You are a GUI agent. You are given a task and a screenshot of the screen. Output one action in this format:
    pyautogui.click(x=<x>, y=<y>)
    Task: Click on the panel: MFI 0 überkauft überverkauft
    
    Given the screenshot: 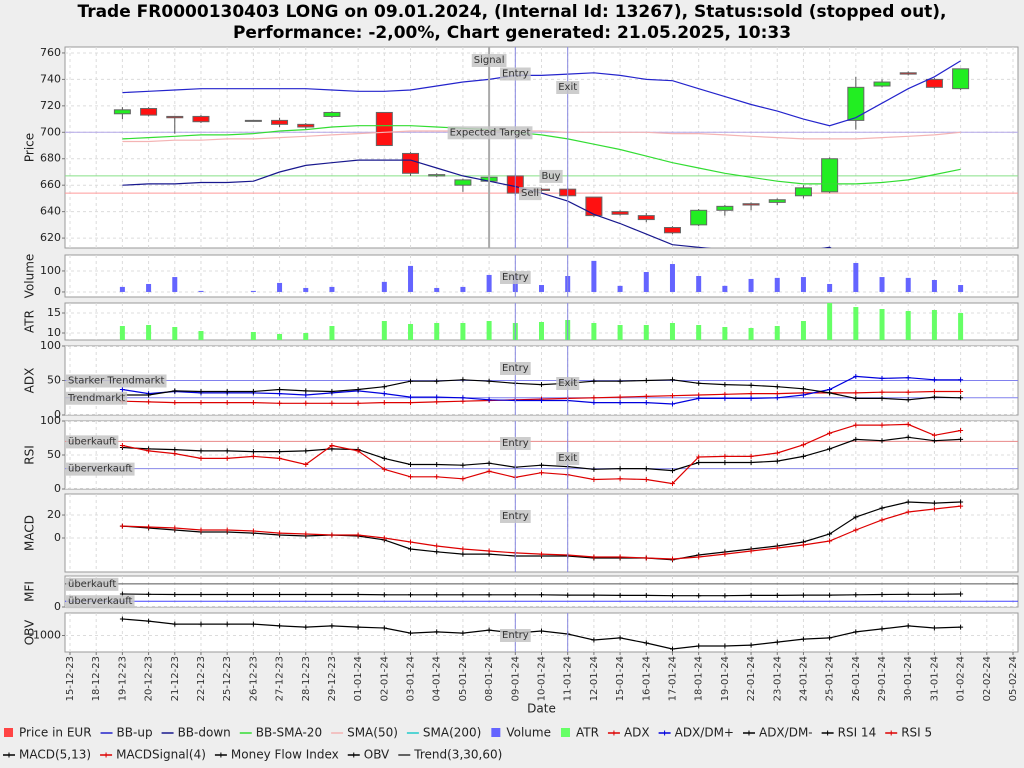 What is the action you would take?
    pyautogui.click(x=521, y=594)
    